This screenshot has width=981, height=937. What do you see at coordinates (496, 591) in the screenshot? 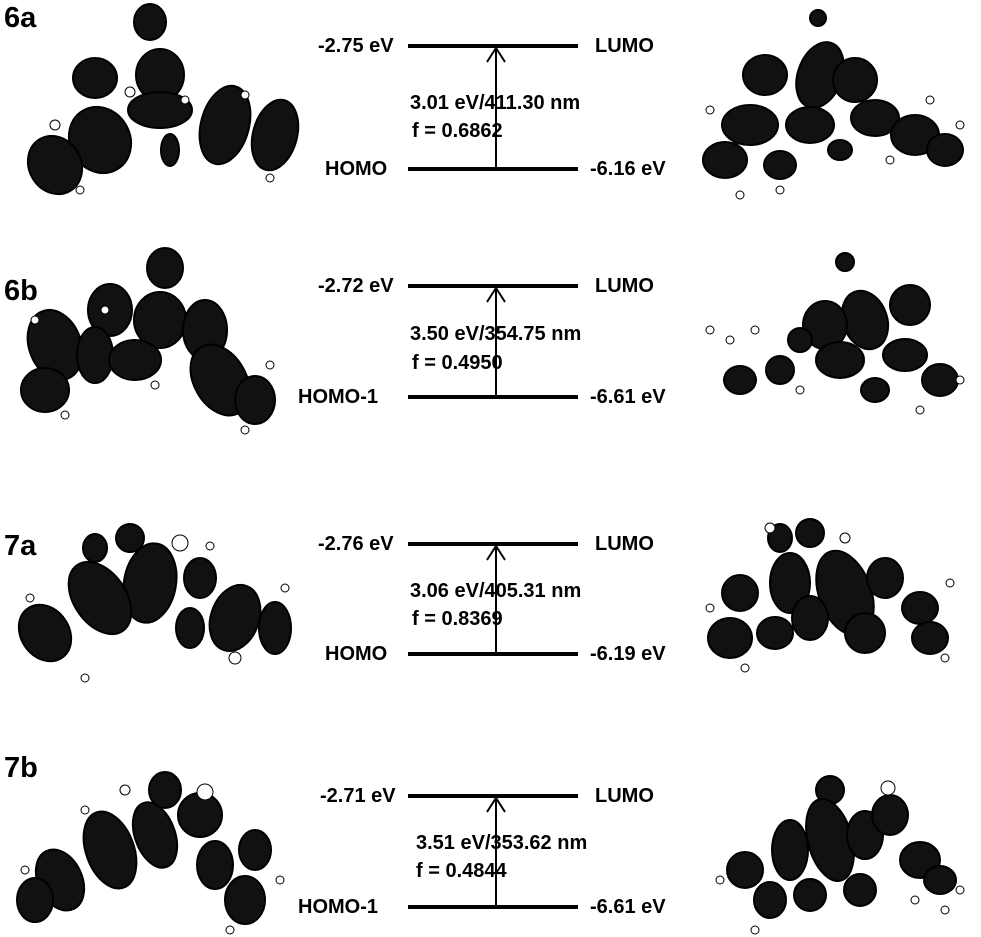
I see `transition-energy: 3.06 eV/405.31 nm` at bounding box center [496, 591].